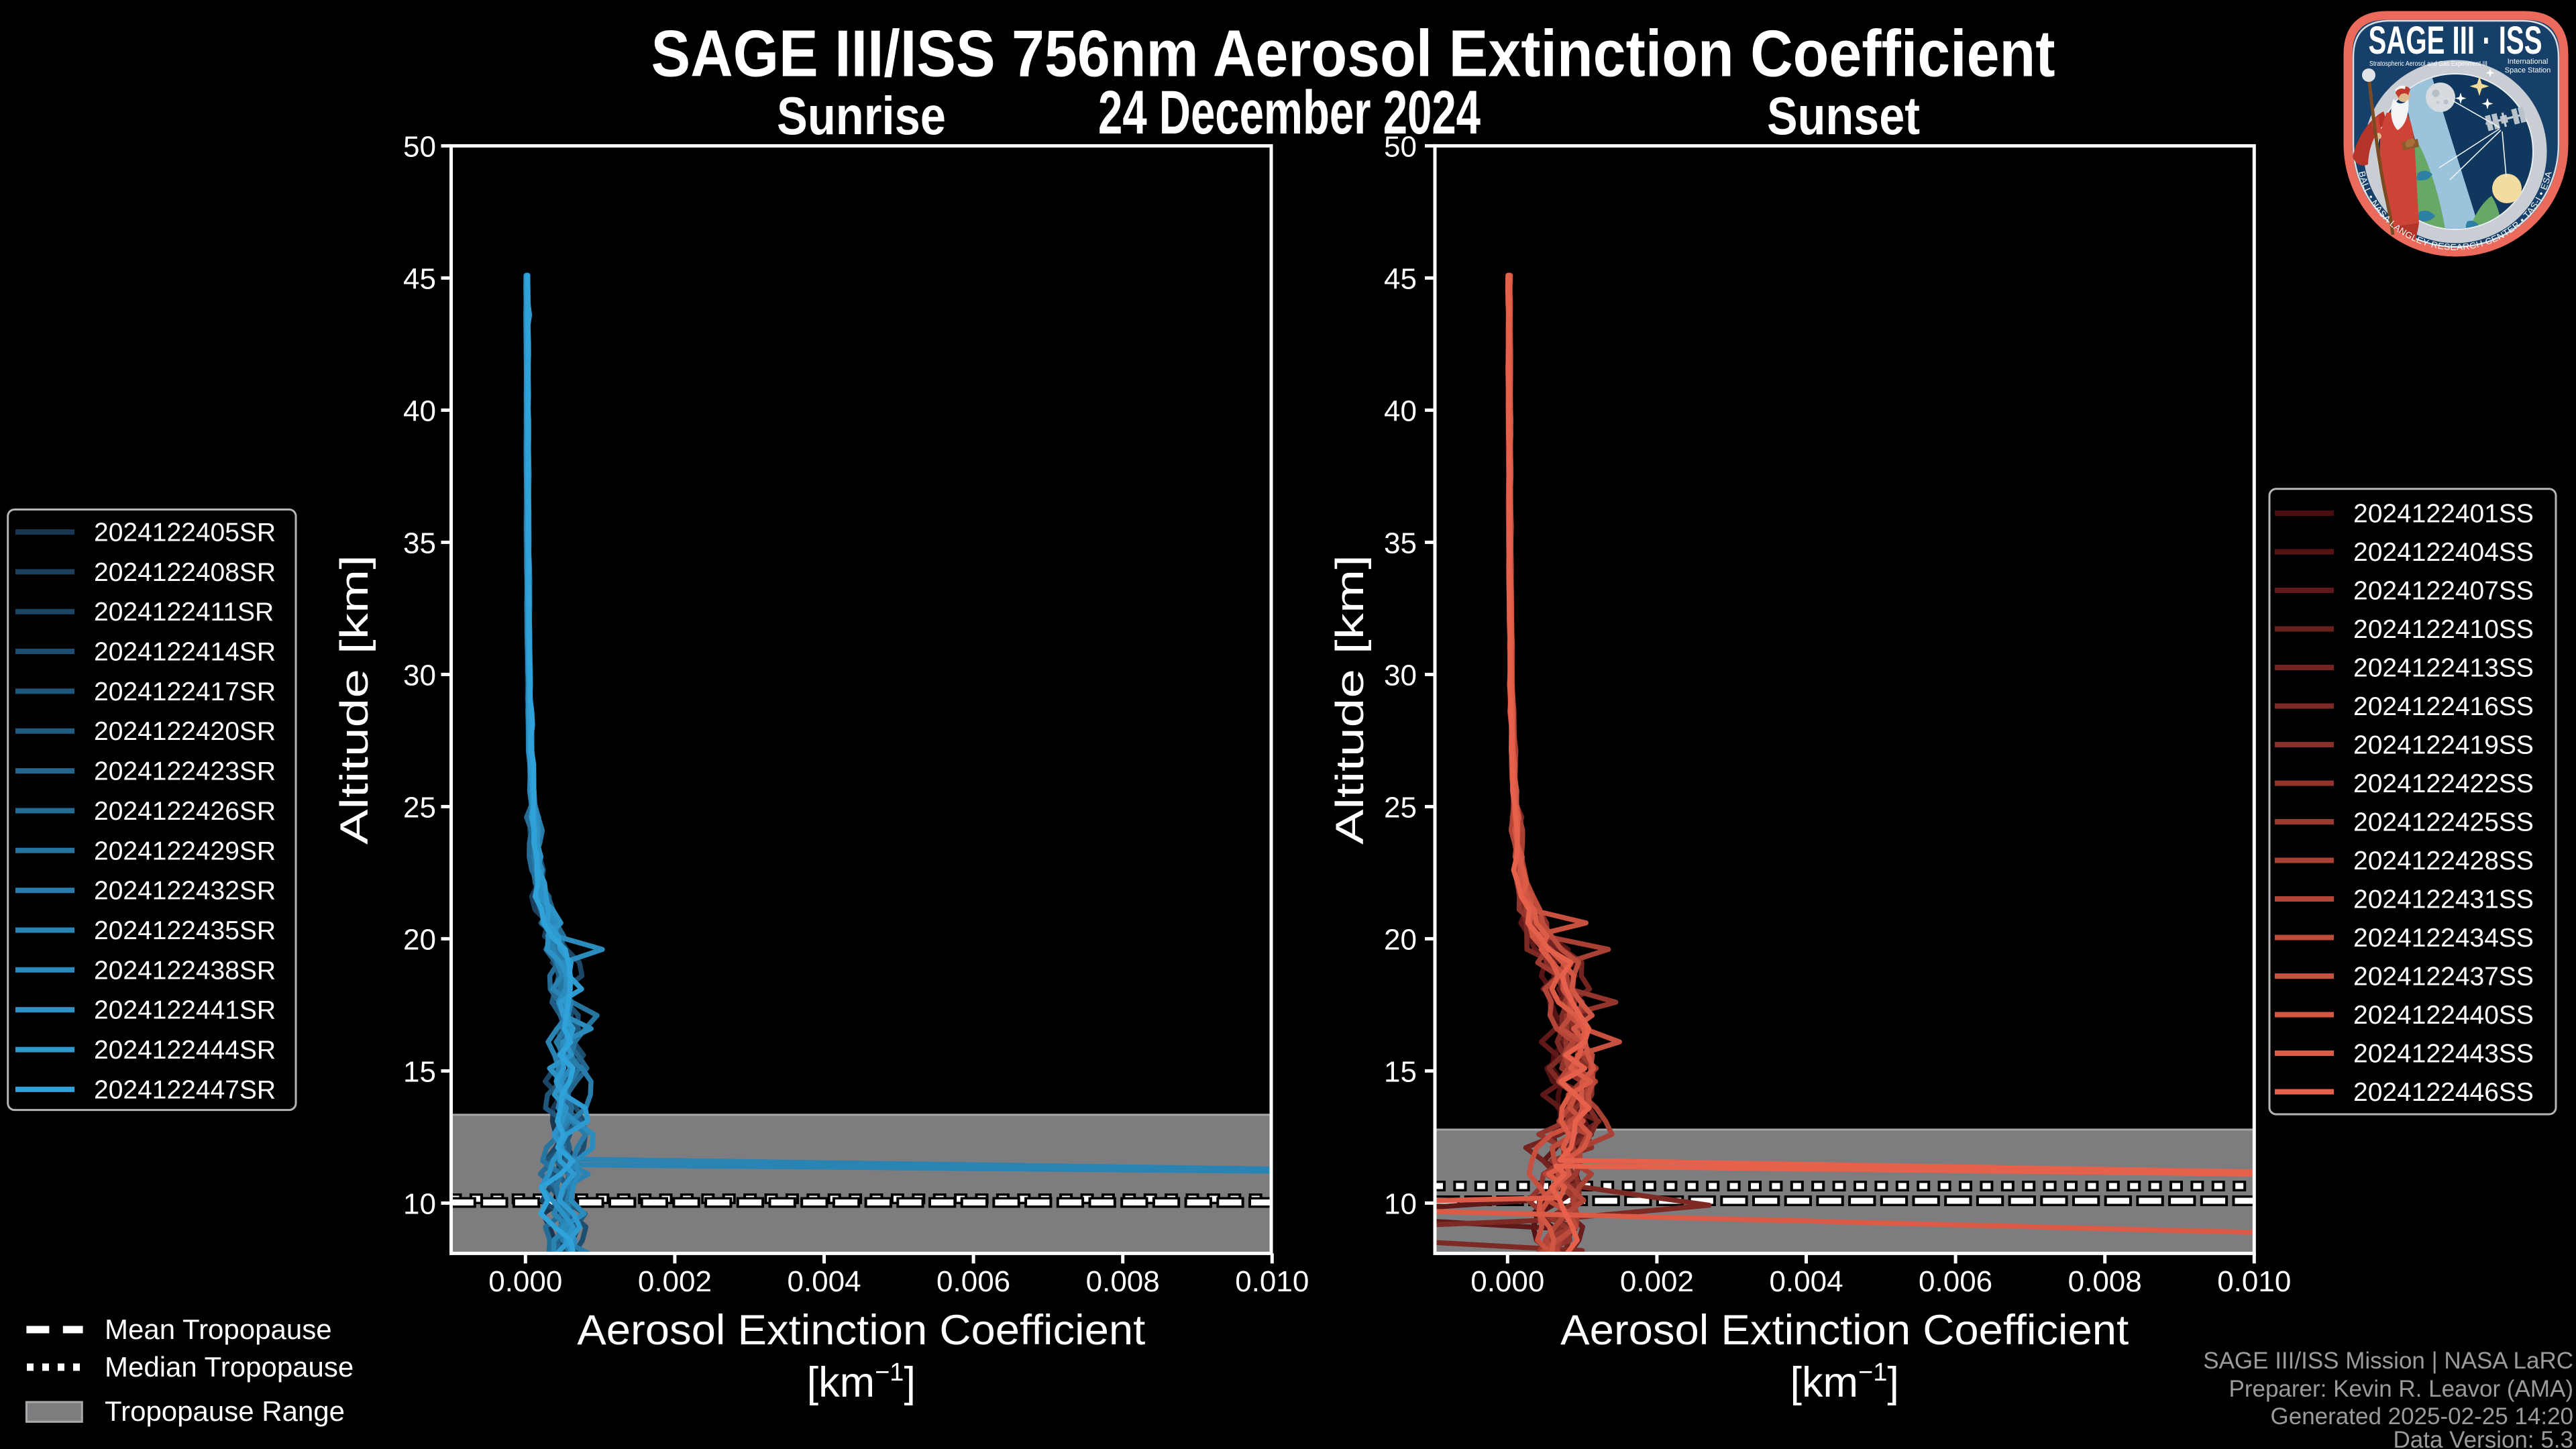 The width and height of the screenshot is (2576, 1449). I want to click on svg-text: 24 December 2024, so click(1289, 112).